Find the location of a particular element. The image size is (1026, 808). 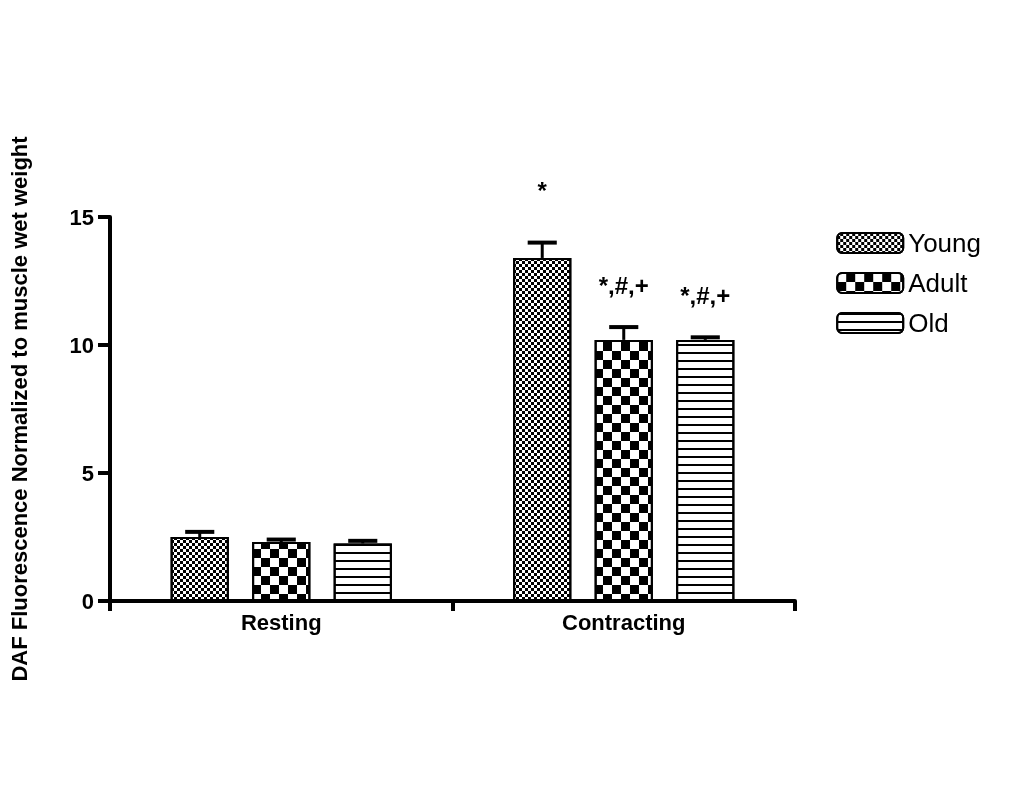

legend-label: Adult is located at coordinates (938, 283).